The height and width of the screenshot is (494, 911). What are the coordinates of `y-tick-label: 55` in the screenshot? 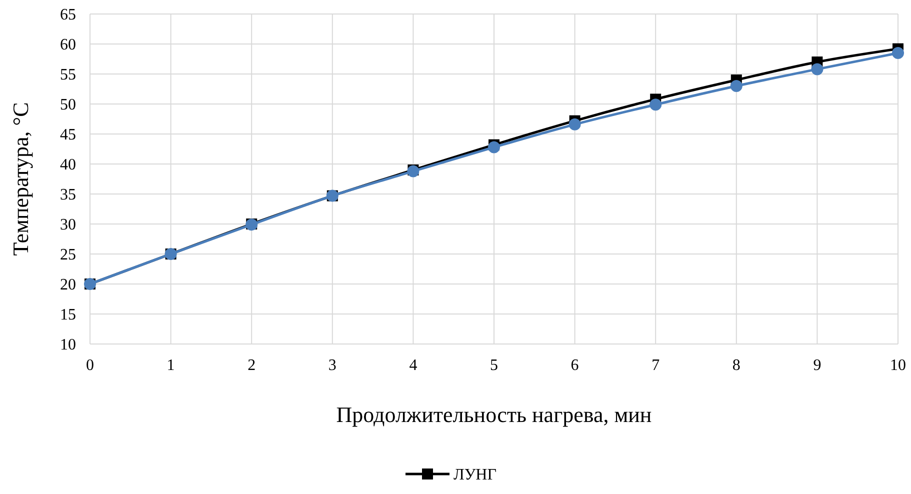 It's located at (68, 75).